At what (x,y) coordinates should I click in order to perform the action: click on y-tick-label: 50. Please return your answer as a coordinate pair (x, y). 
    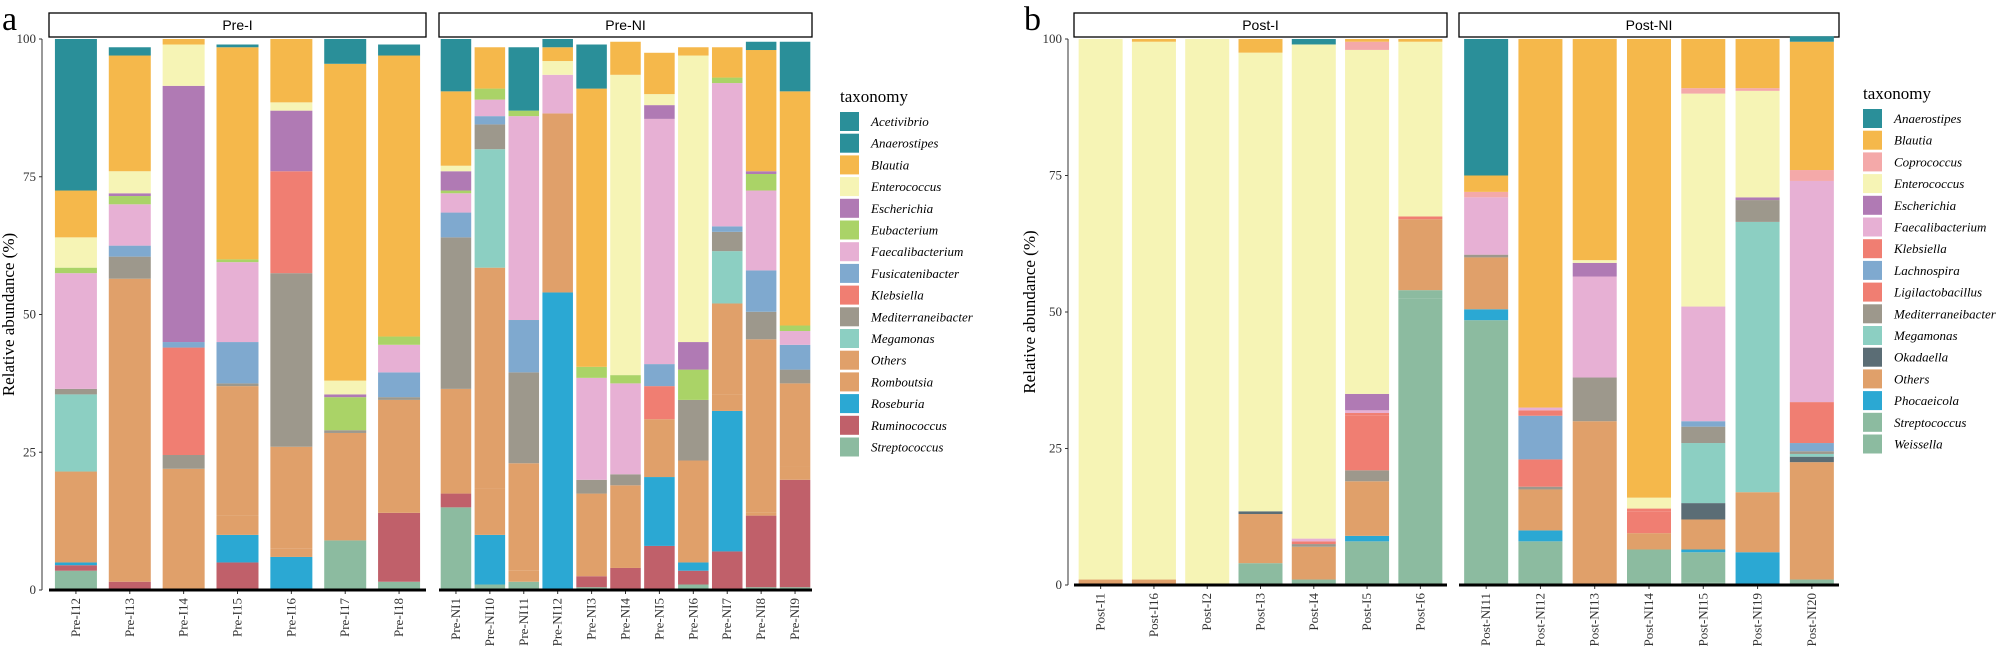
    Looking at the image, I should click on (1055, 311).